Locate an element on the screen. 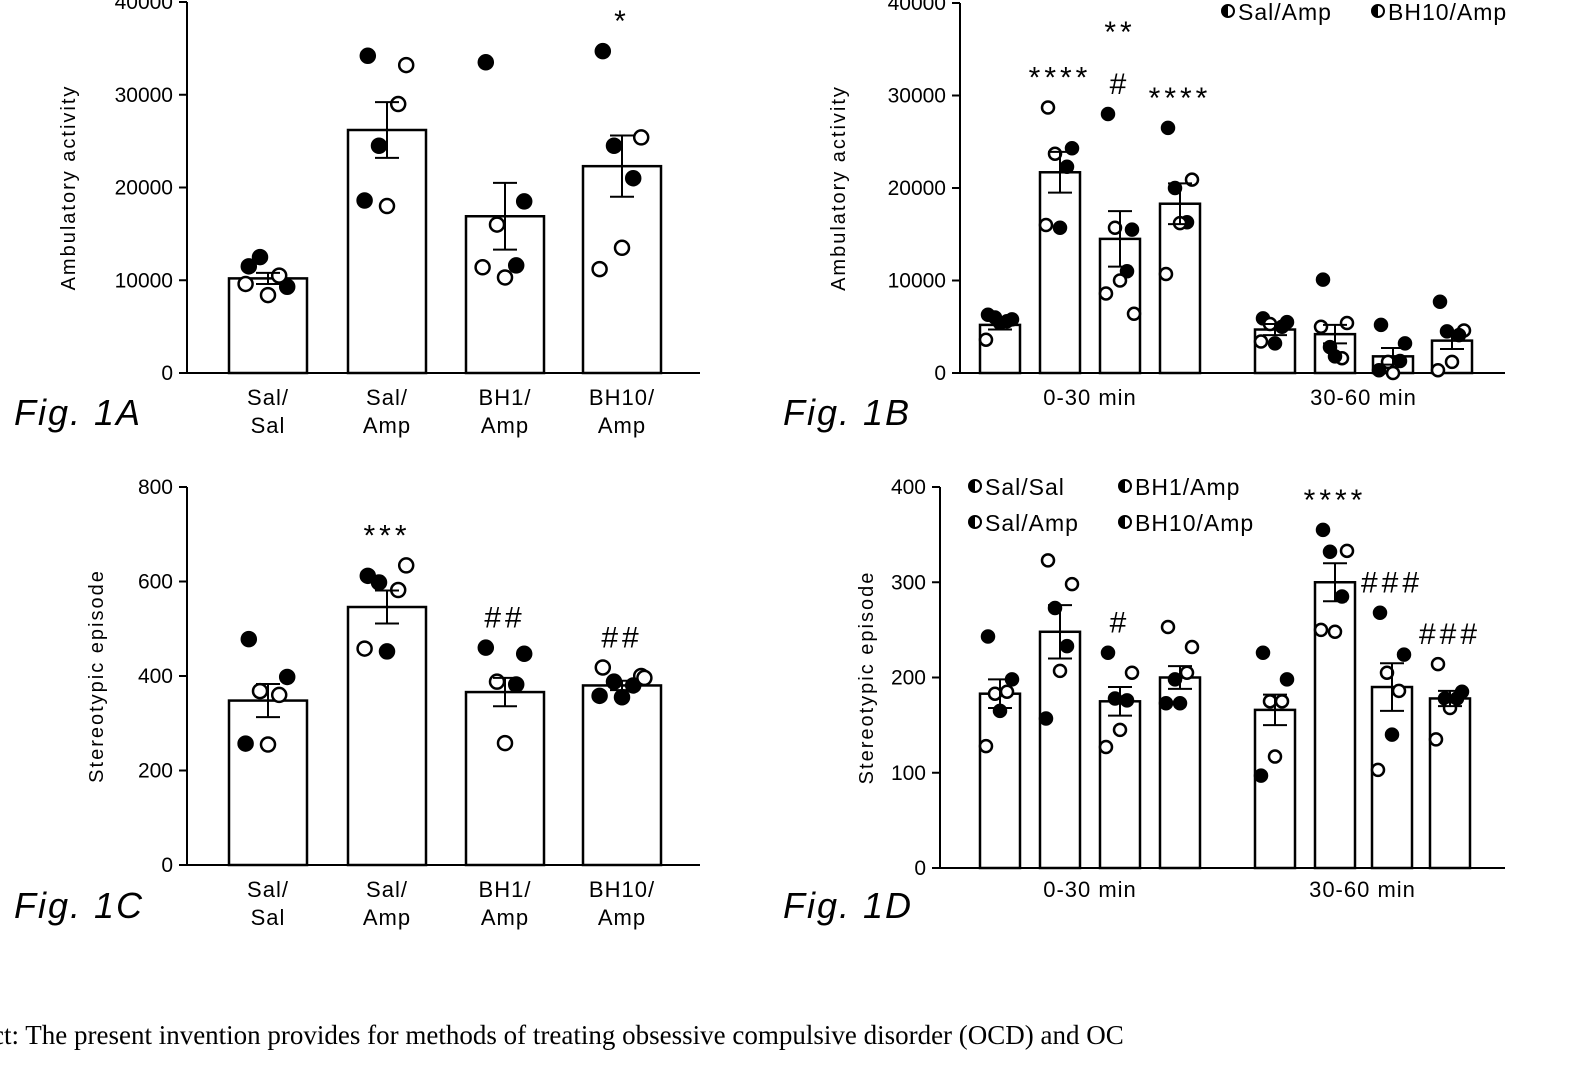 Image resolution: width=1576 pixels, height=1071 pixels. figure-label: Fig. 1B is located at coordinates (847, 412).